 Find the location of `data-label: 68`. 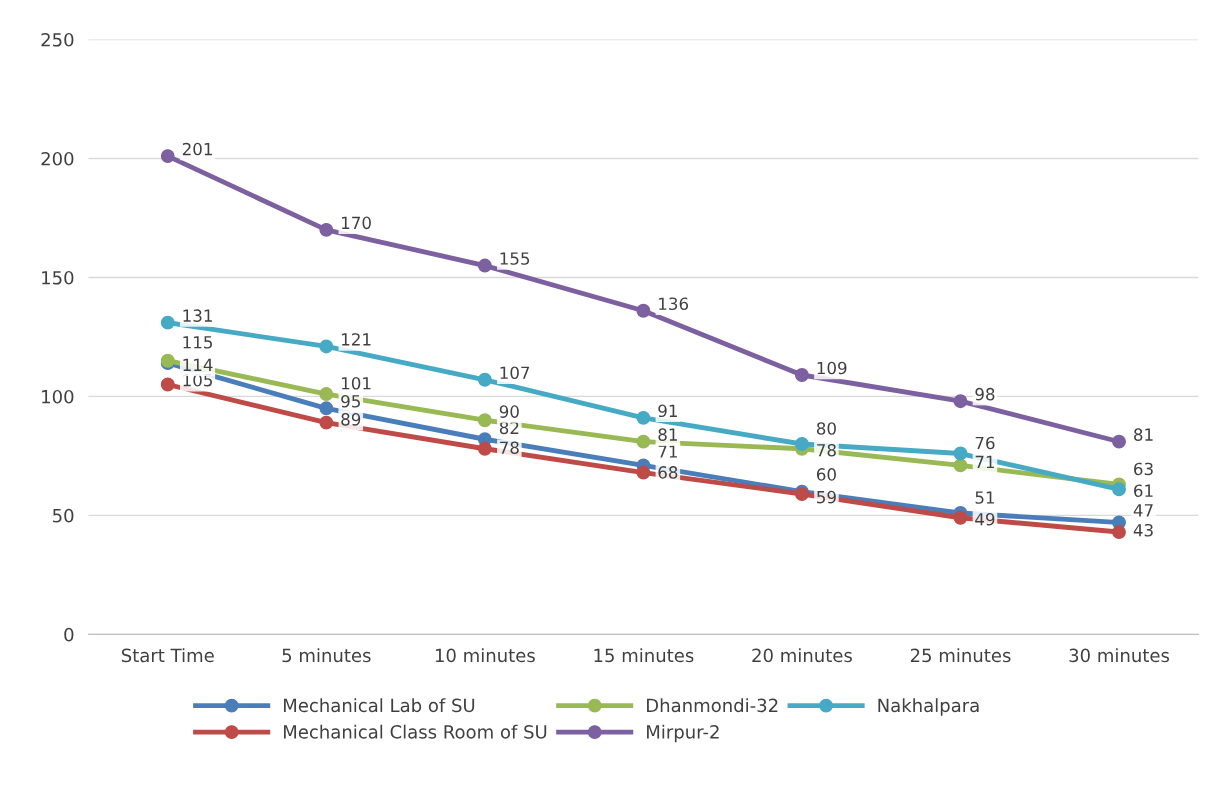

data-label: 68 is located at coordinates (668, 472).